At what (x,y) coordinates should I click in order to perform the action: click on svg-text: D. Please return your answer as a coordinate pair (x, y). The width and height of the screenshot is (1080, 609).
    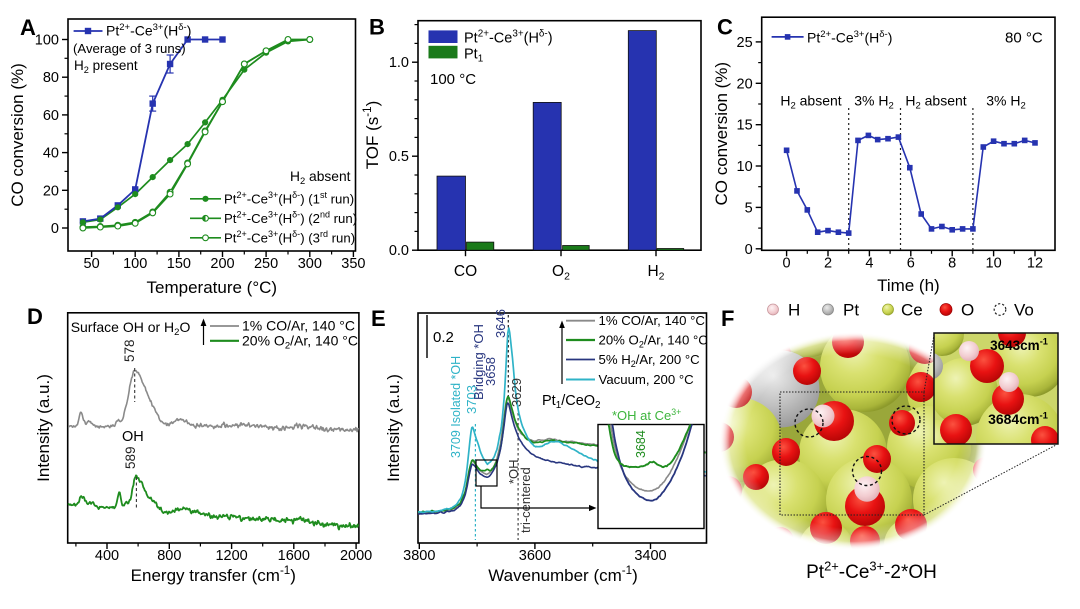
    Looking at the image, I should click on (35, 316).